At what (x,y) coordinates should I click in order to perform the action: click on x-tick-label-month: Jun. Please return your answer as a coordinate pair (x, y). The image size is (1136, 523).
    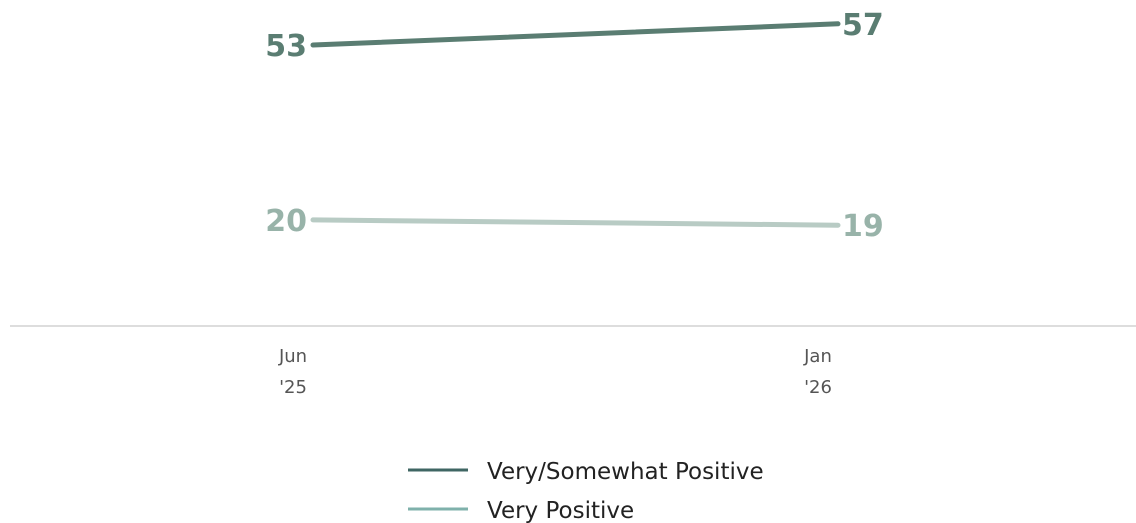
    Looking at the image, I should click on (292, 356).